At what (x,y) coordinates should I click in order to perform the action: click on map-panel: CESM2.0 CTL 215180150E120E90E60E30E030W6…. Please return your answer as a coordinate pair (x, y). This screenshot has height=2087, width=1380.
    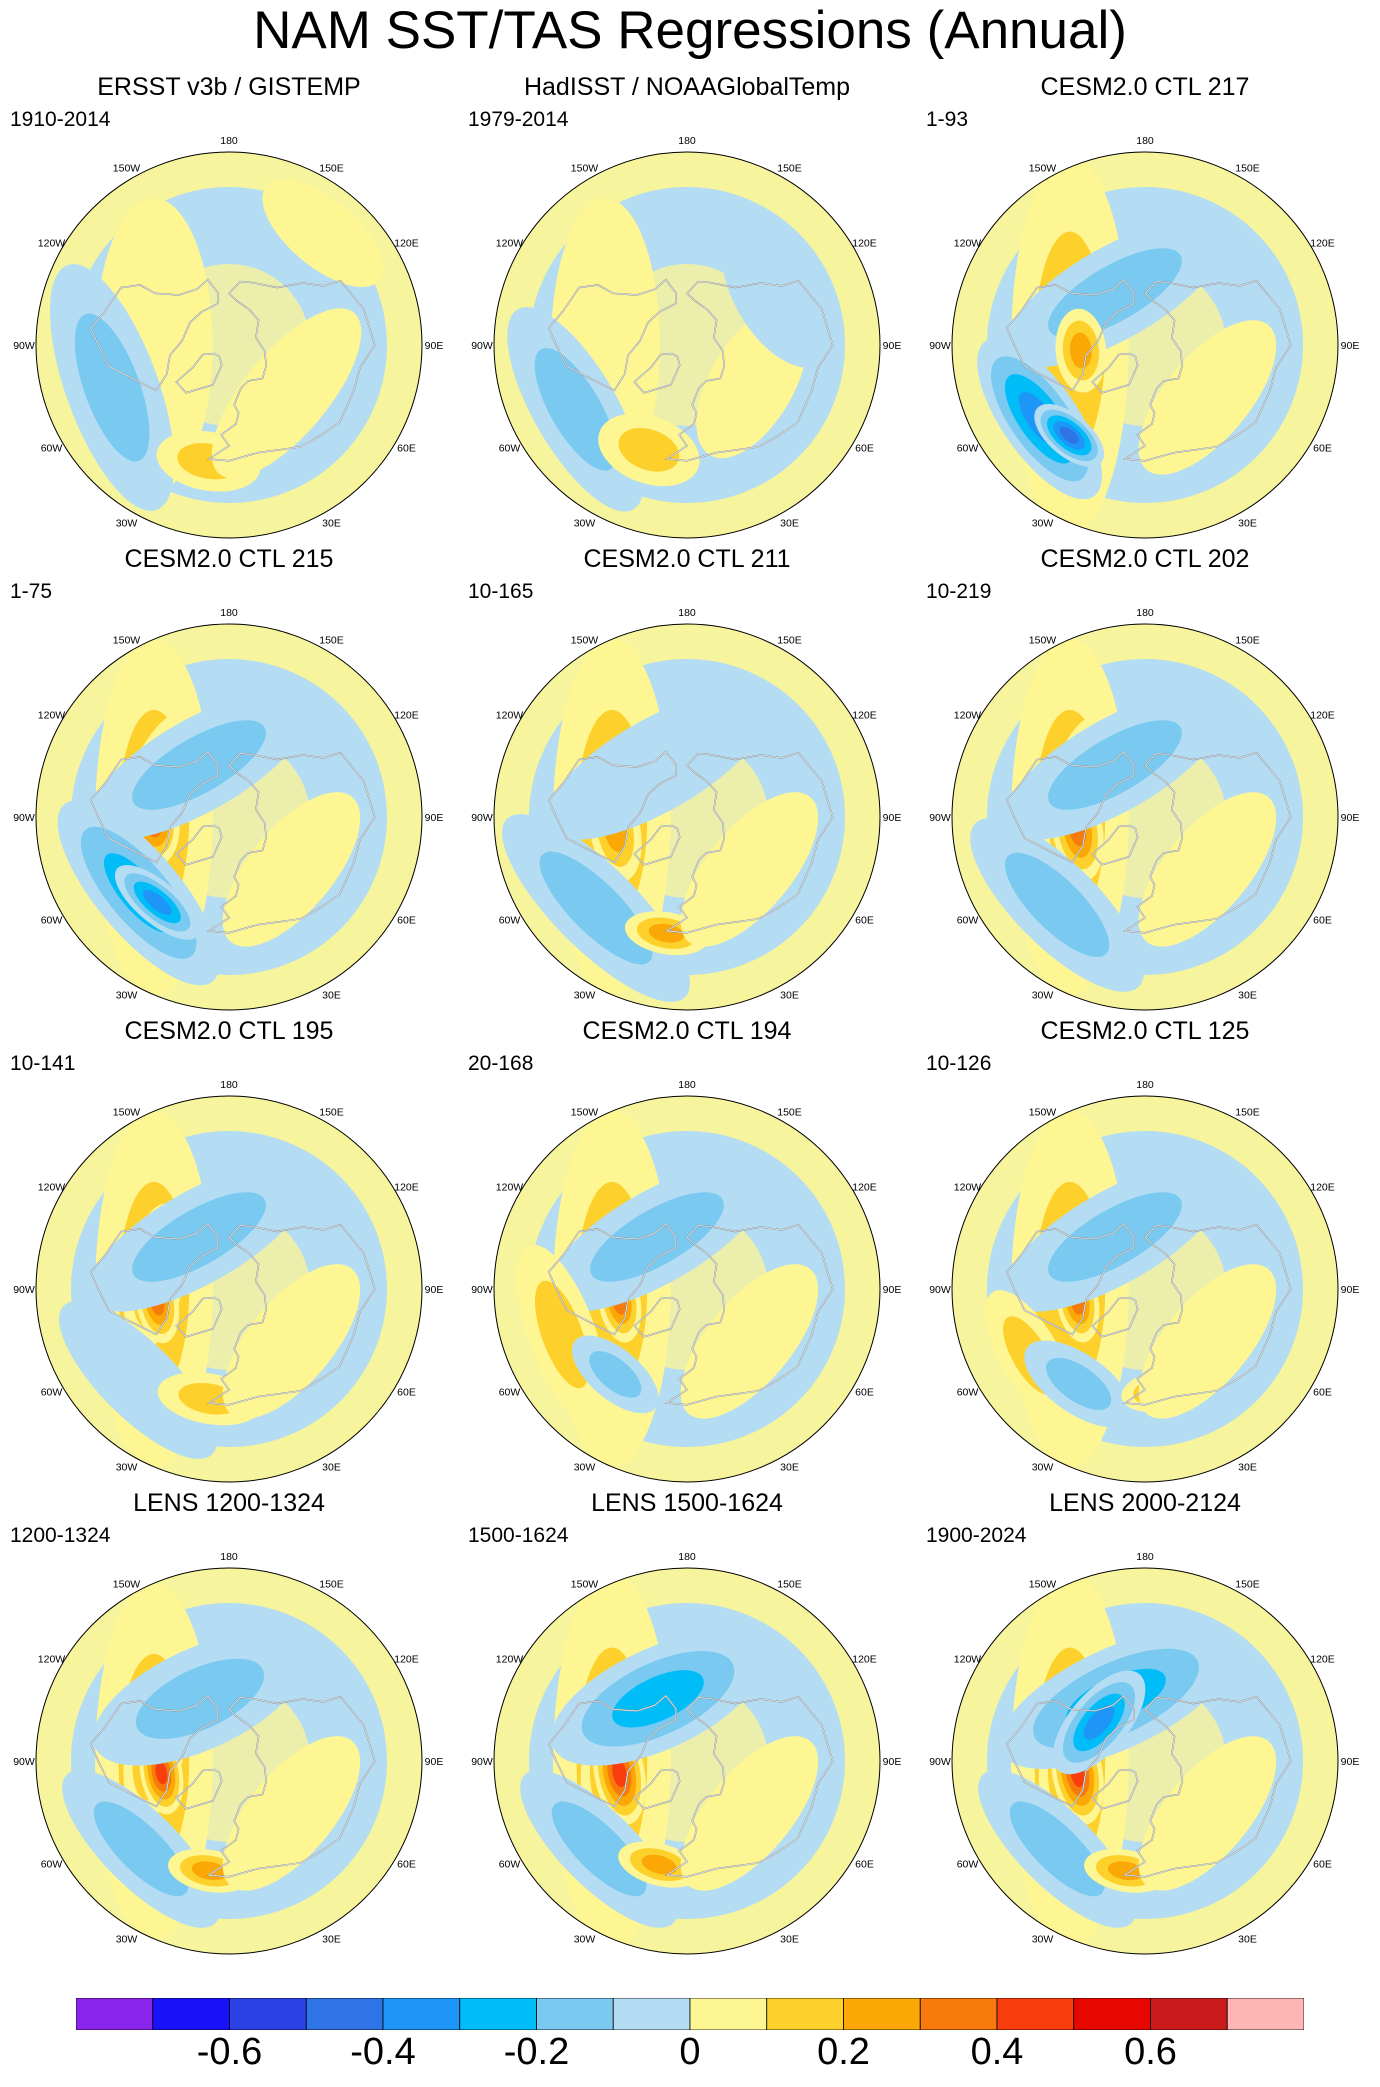
    Looking at the image, I should click on (229, 780).